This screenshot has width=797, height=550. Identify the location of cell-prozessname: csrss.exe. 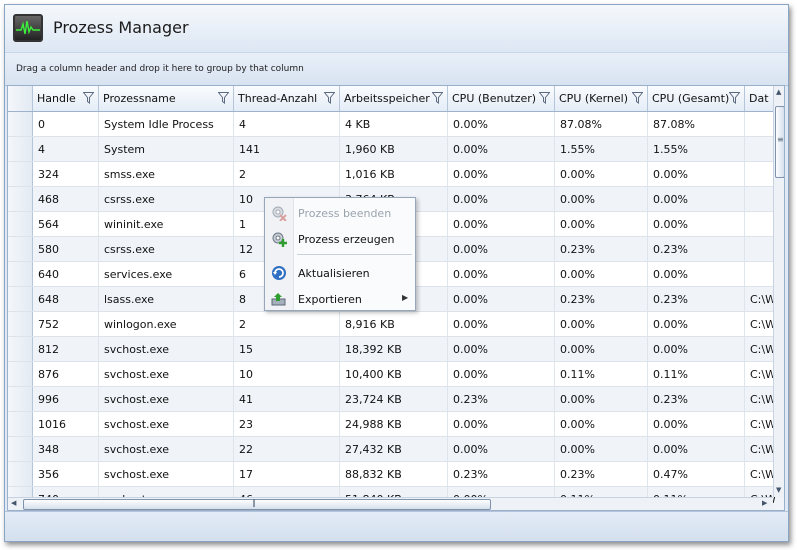
(166, 199).